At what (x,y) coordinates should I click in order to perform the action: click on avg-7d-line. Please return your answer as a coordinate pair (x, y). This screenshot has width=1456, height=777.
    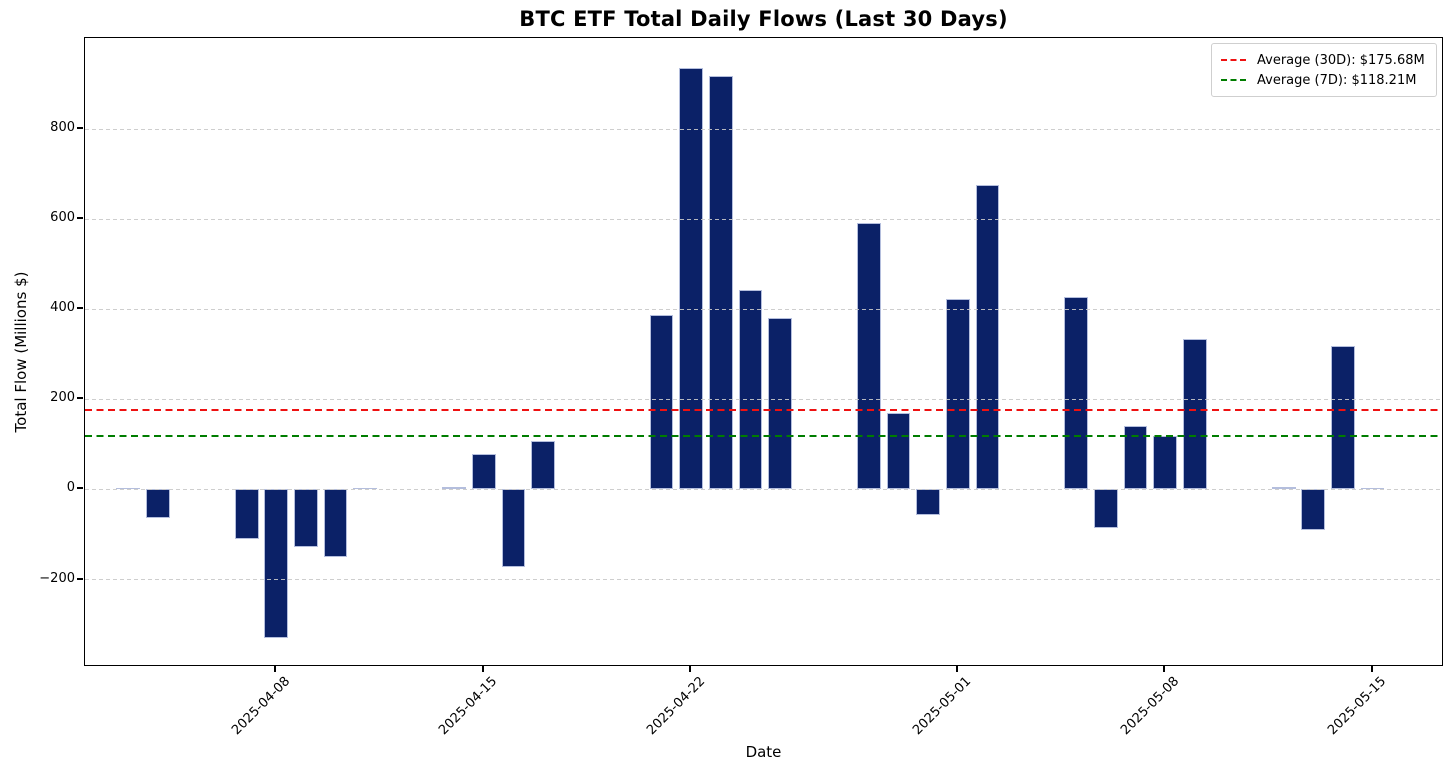
    Looking at the image, I should click on (762, 436).